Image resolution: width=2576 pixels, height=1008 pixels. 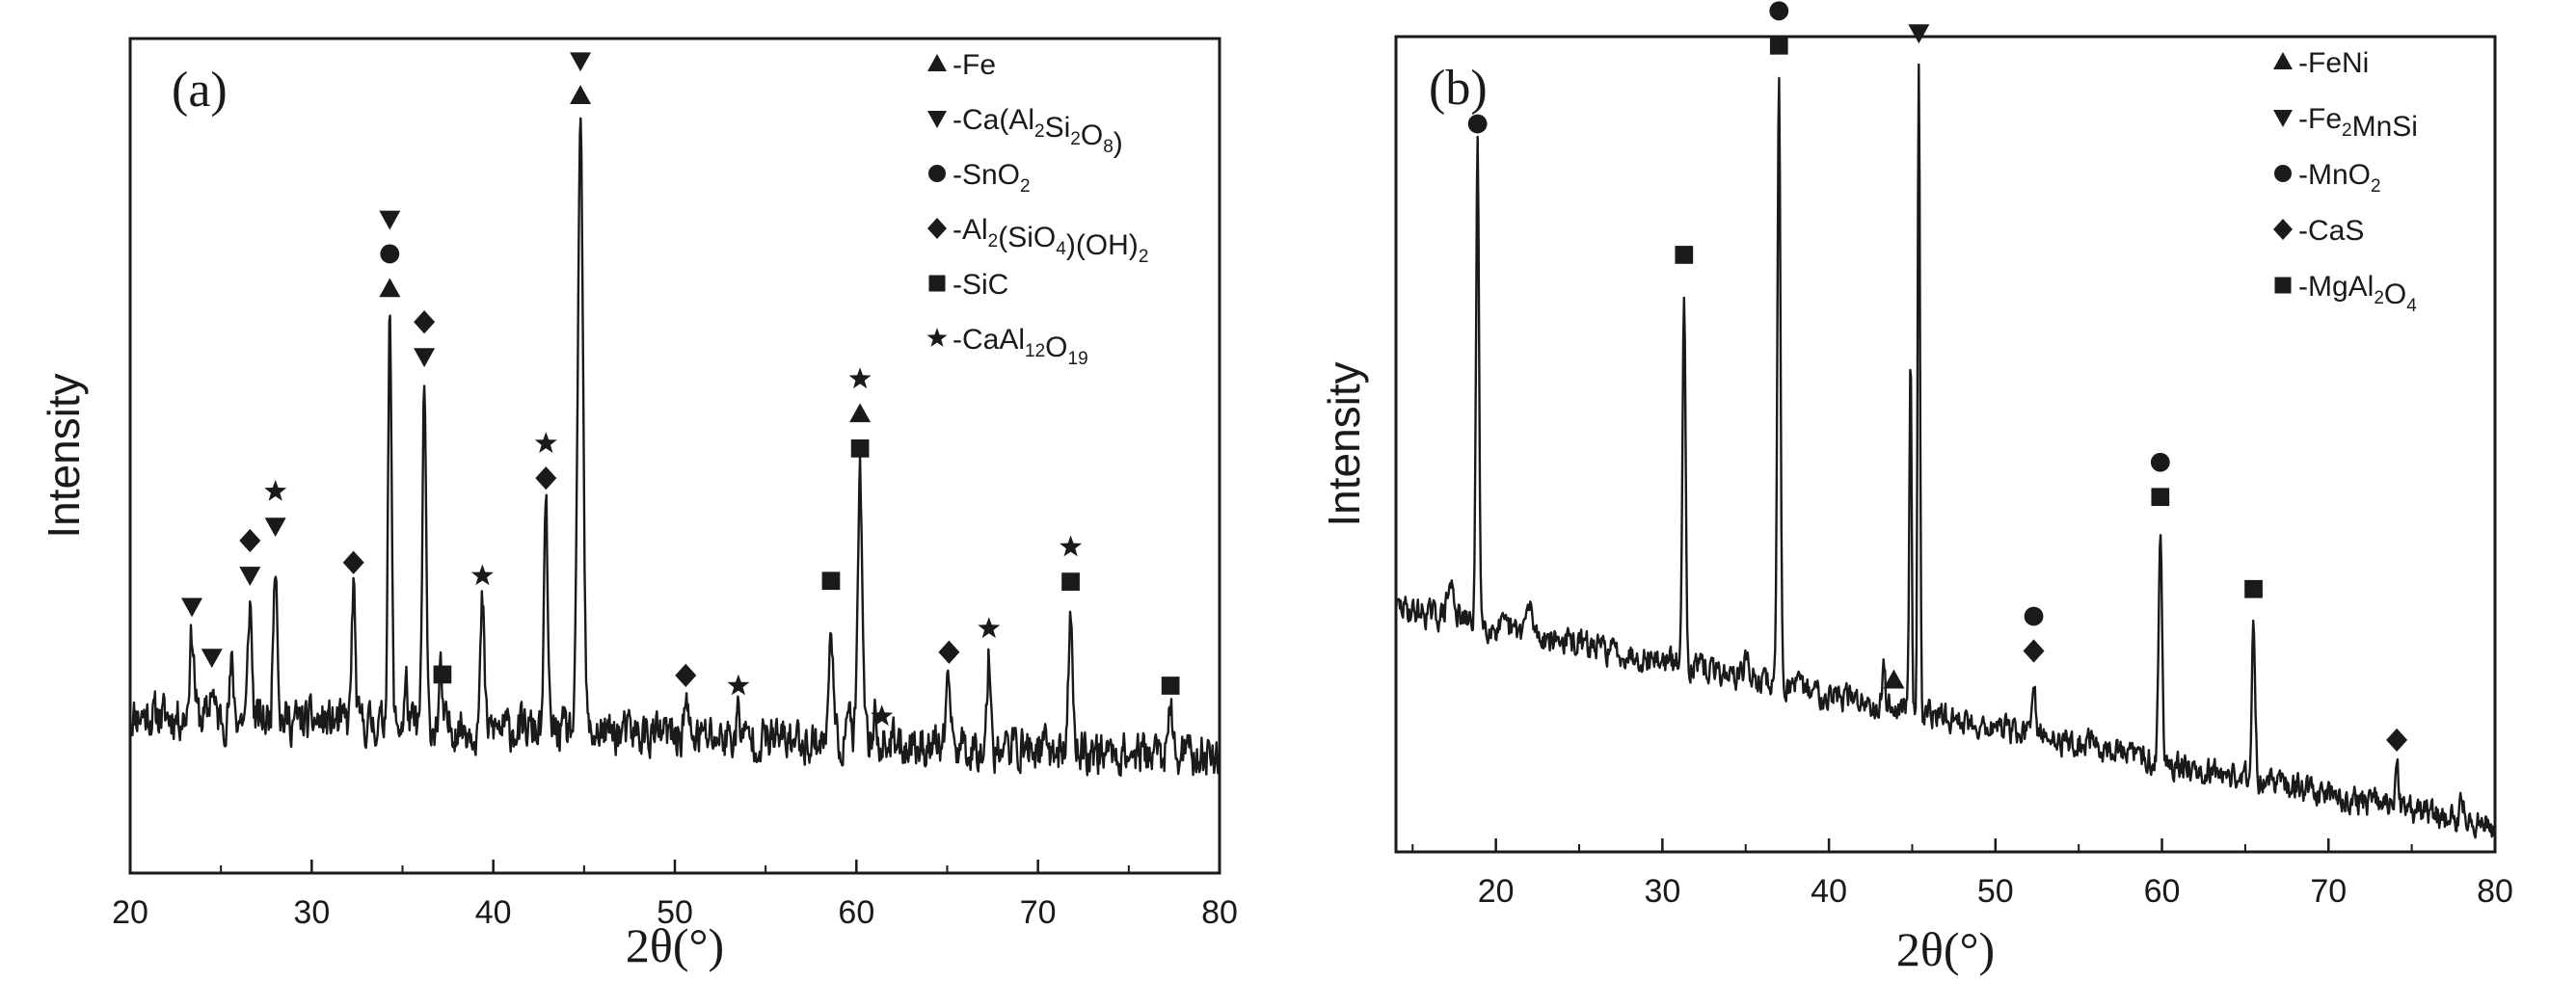 What do you see at coordinates (64, 456) in the screenshot?
I see `panel-a-y-axis-label: Intensity` at bounding box center [64, 456].